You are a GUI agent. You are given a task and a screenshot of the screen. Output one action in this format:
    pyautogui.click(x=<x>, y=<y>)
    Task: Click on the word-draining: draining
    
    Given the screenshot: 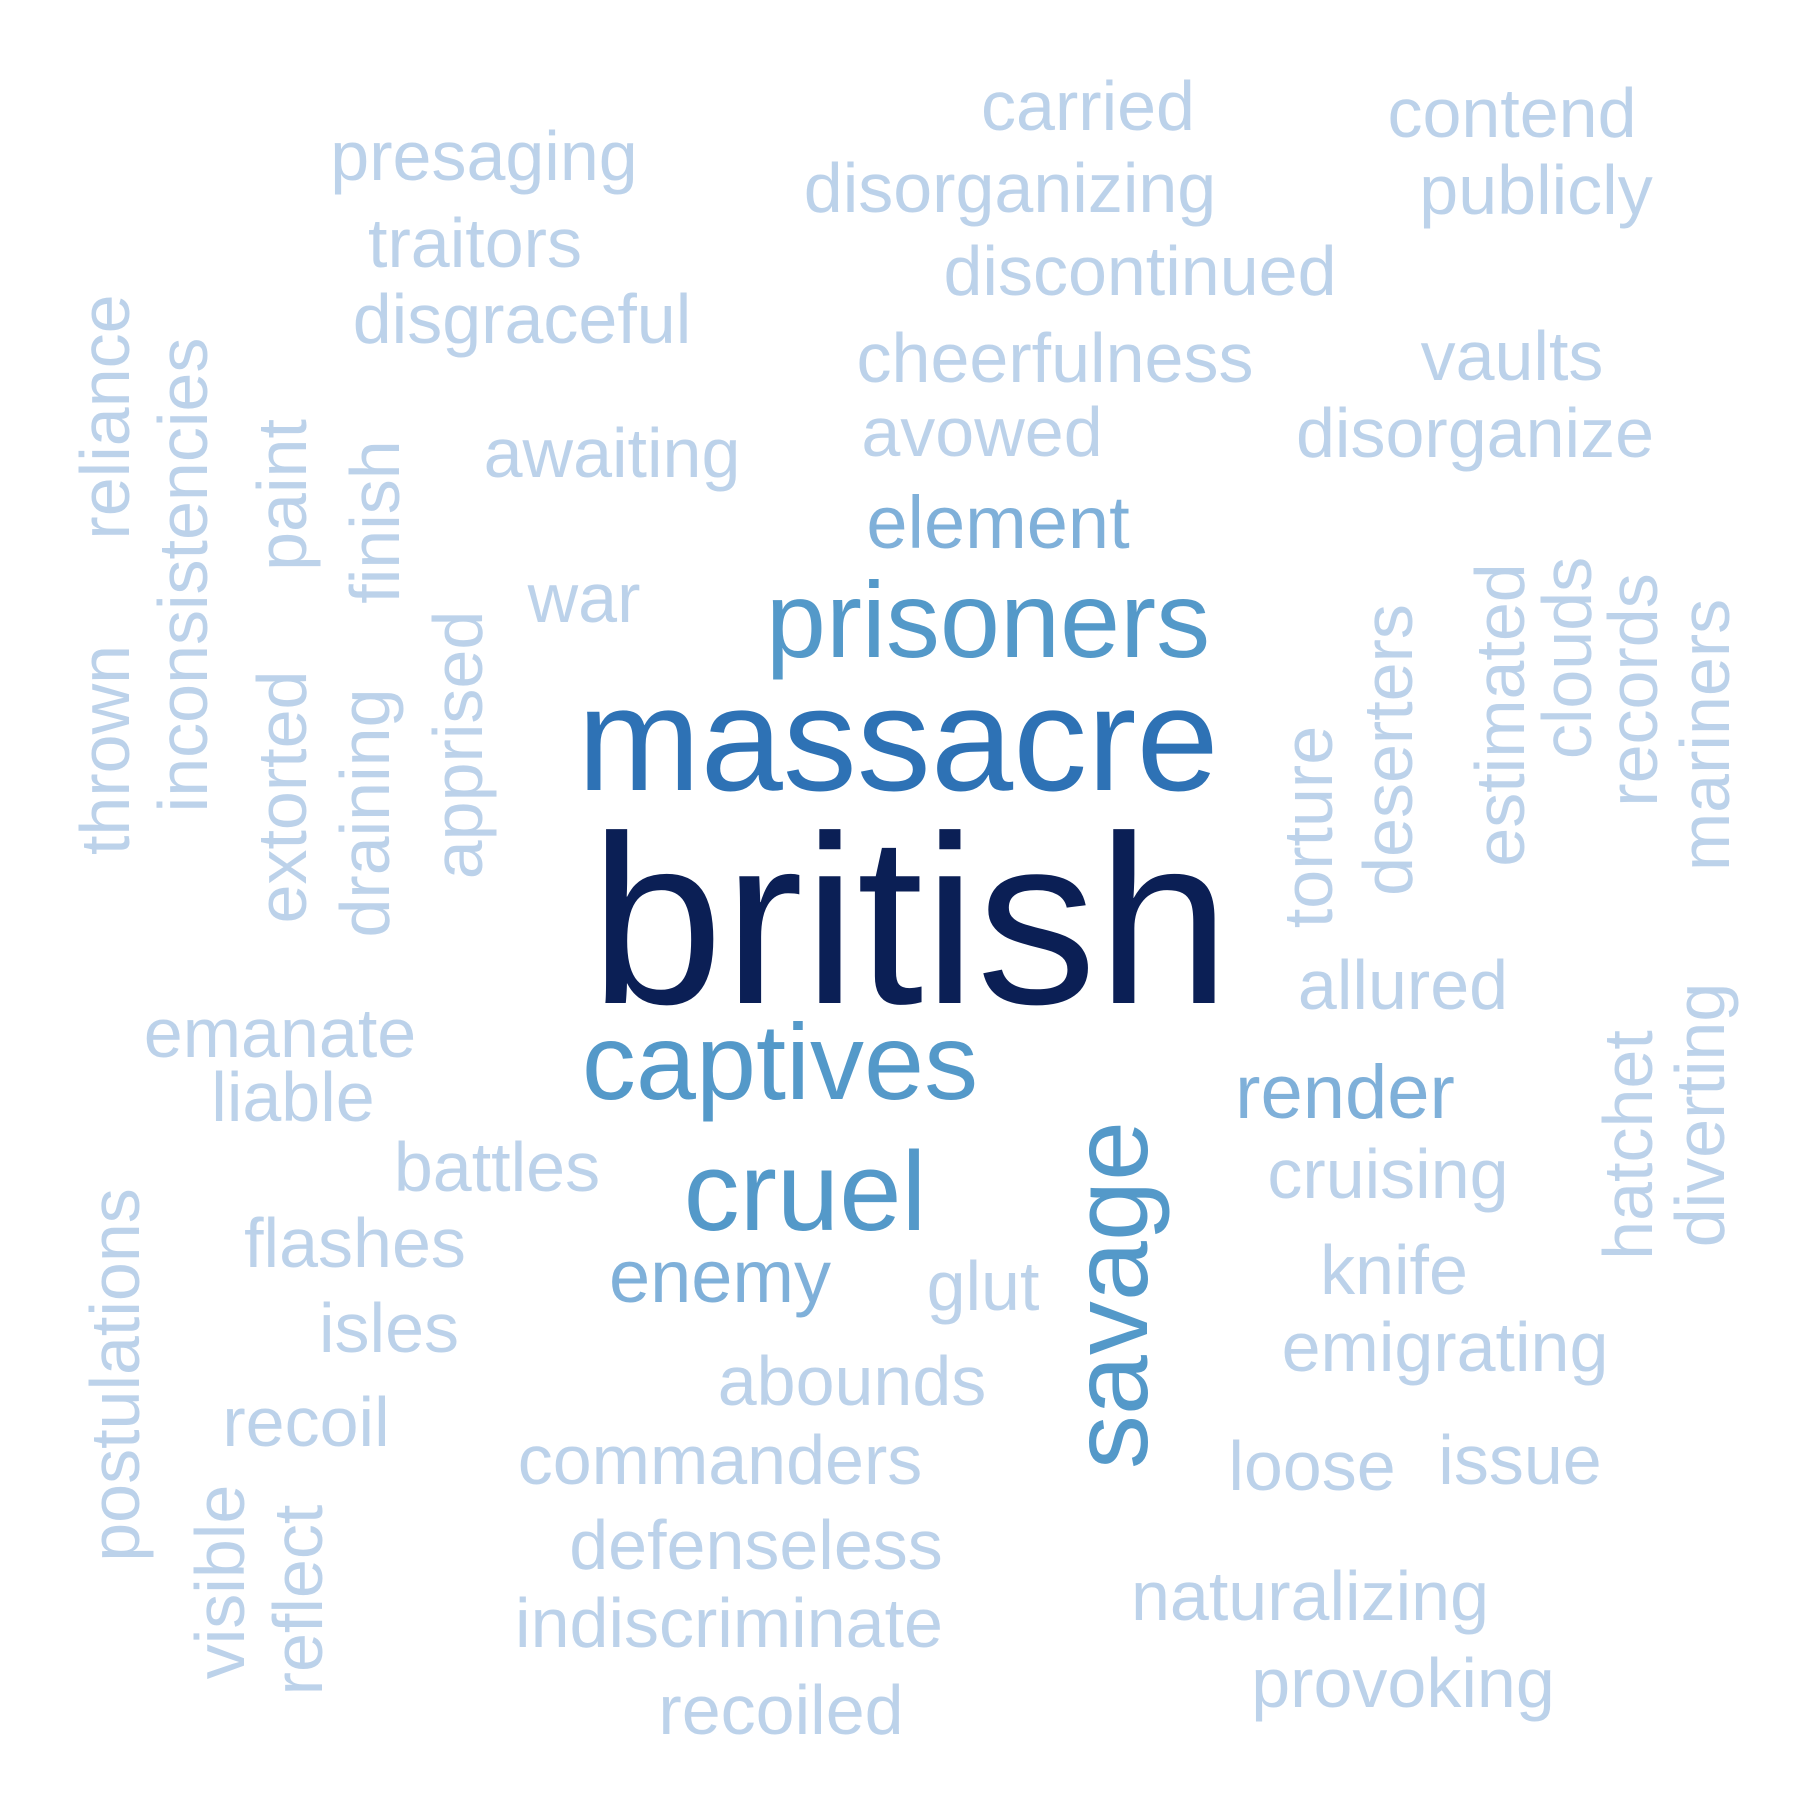 What is the action you would take?
    pyautogui.click(x=365, y=813)
    